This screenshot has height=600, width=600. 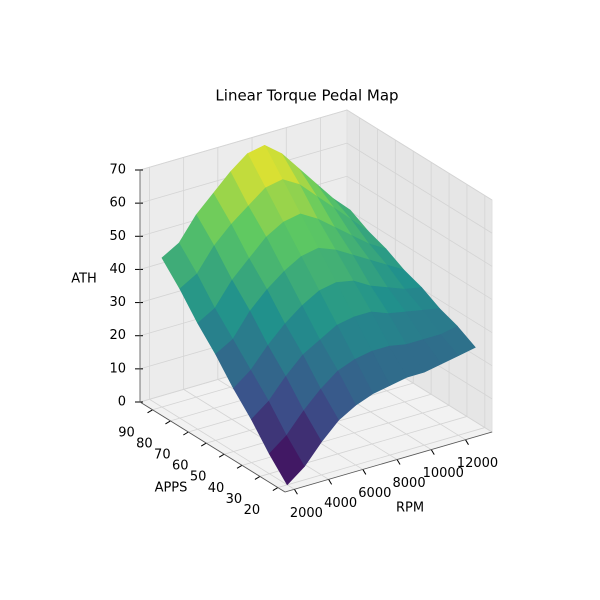 I want to click on x-tick-label: 2000, so click(x=306, y=513).